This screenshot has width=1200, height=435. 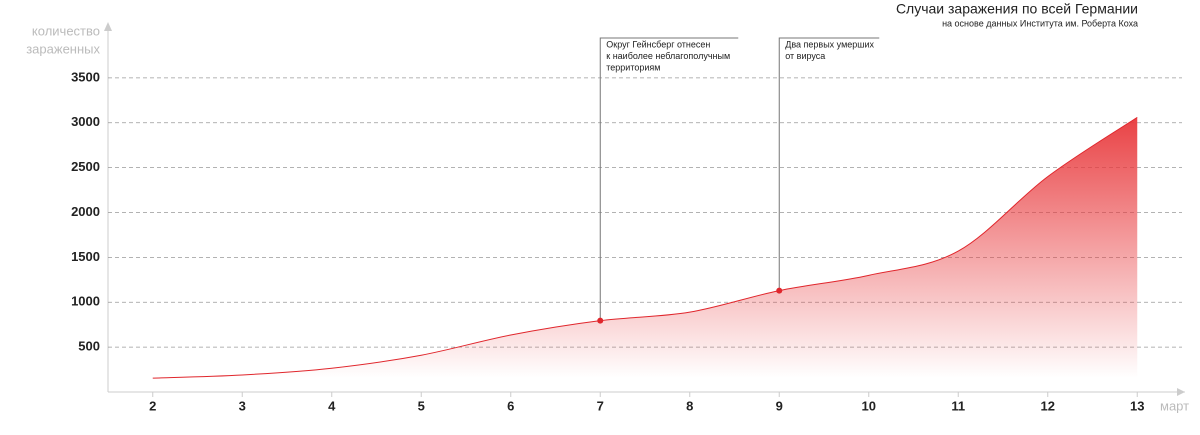 What do you see at coordinates (829, 44) in the screenshot?
I see `annotation-text: Два первых умерших` at bounding box center [829, 44].